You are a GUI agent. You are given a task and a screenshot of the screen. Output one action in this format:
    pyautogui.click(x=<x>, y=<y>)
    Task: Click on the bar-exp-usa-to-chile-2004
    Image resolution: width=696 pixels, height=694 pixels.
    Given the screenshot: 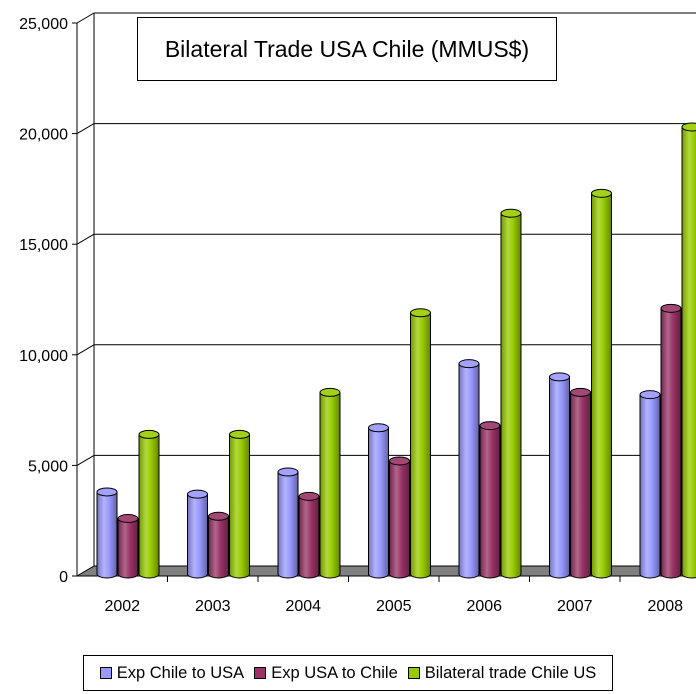 What is the action you would take?
    pyautogui.click(x=309, y=537)
    